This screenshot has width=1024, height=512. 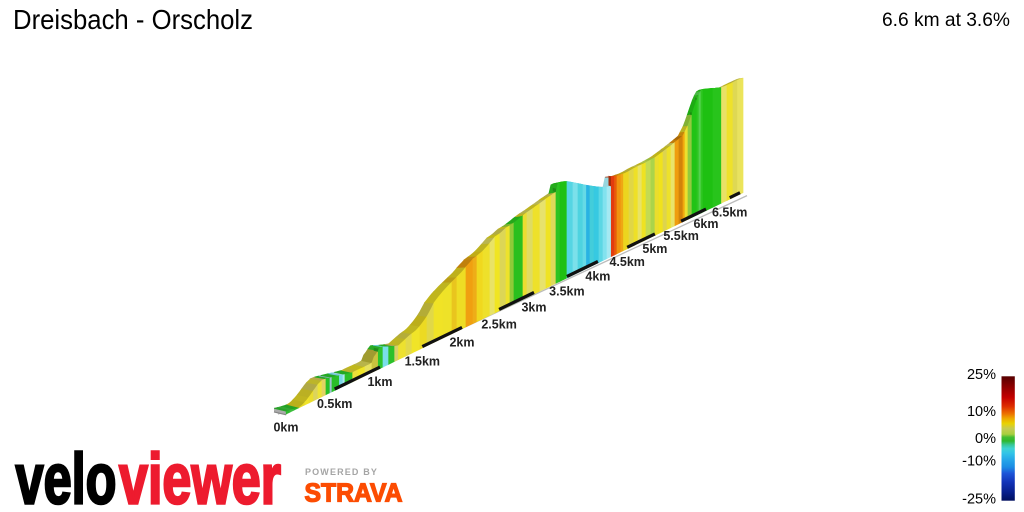 What do you see at coordinates (705, 224) in the screenshot?
I see `svg-text: 6km` at bounding box center [705, 224].